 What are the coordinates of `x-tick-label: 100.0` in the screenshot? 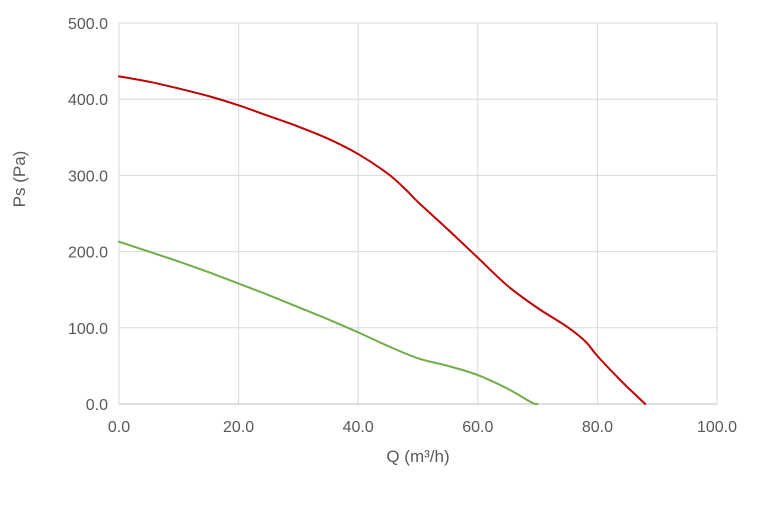 It's located at (717, 427).